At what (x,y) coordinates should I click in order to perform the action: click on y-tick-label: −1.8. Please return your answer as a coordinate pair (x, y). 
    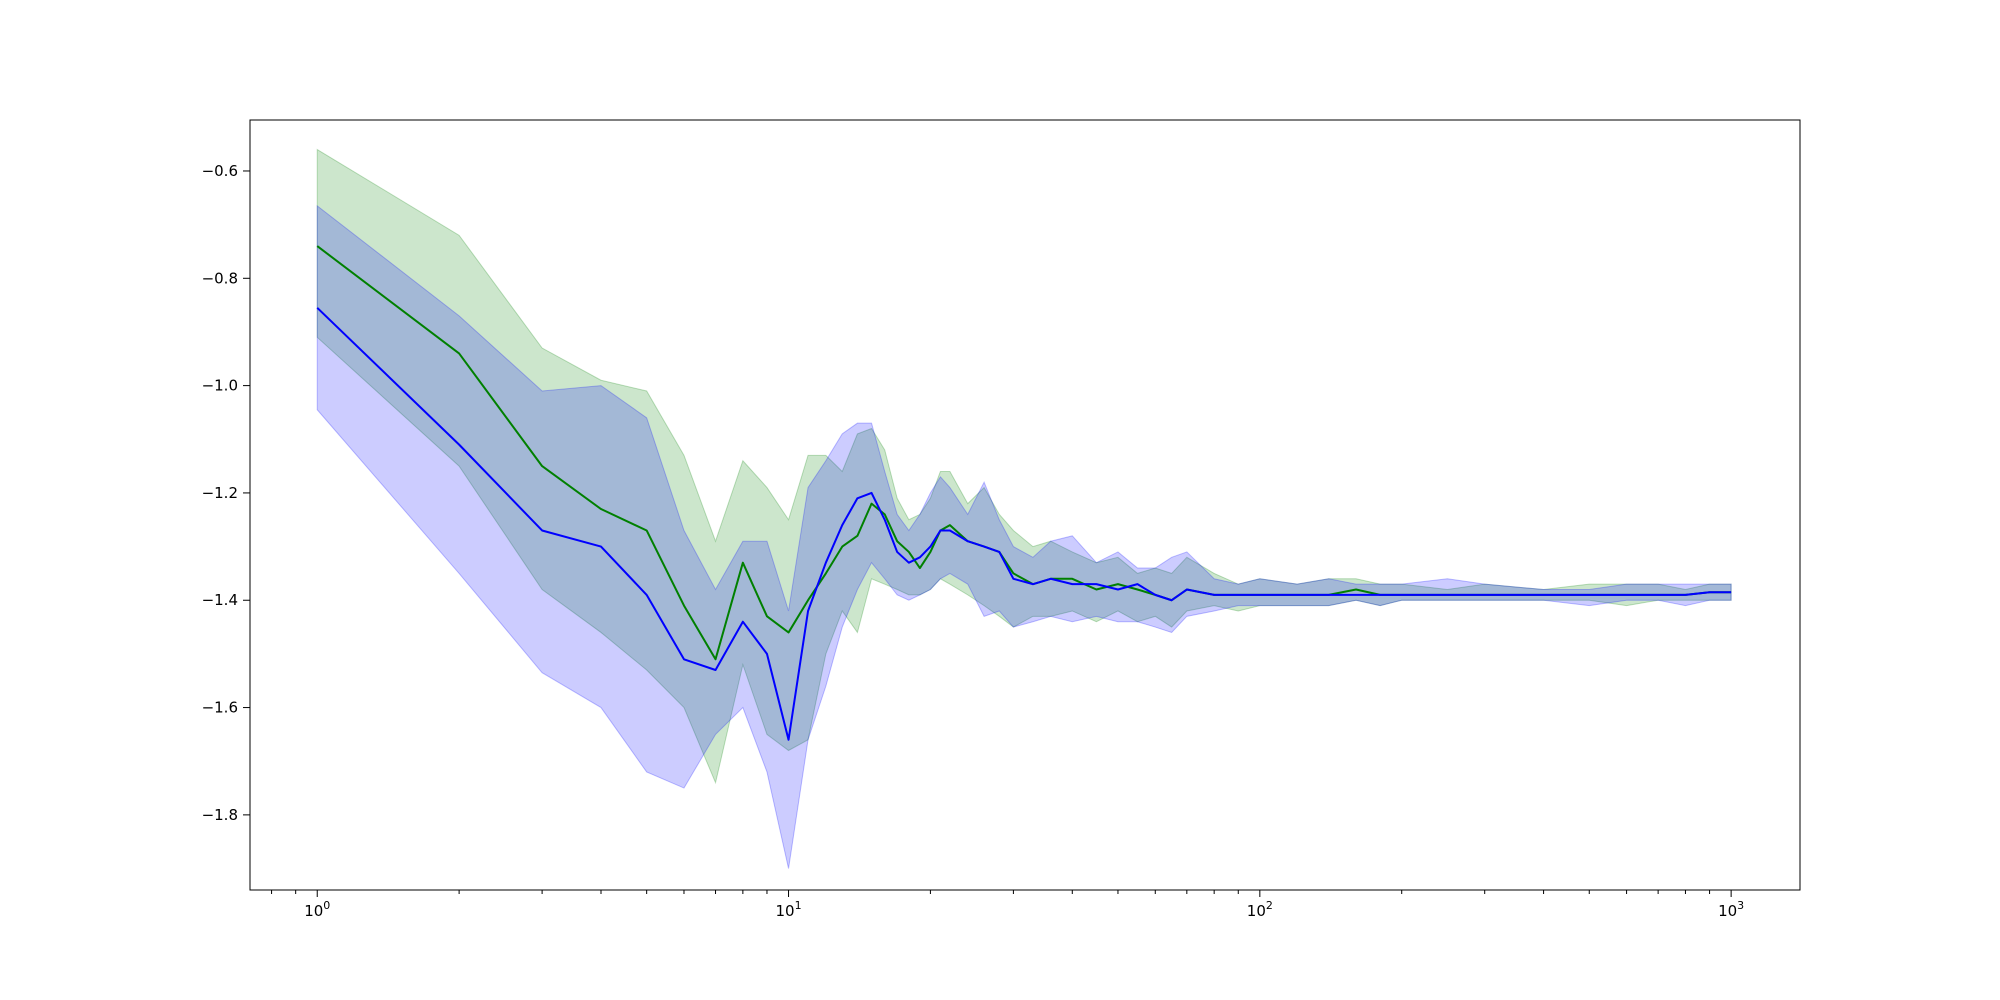
    Looking at the image, I should click on (220, 815).